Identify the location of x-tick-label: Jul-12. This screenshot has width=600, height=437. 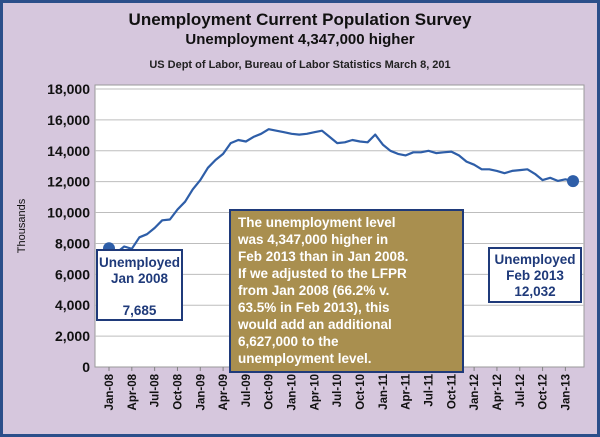
(521, 390).